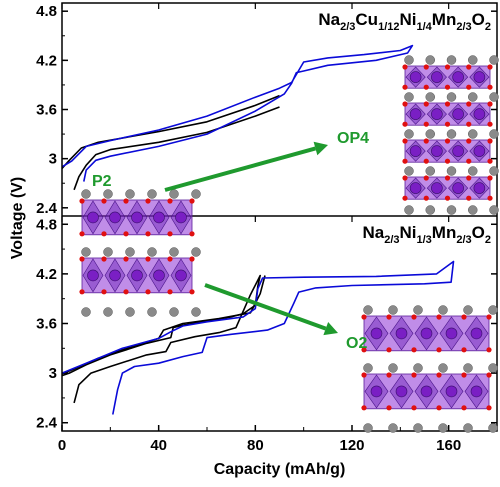  Describe the element at coordinates (271, 309) in the screenshot. I see `arrow-p2-to-o2` at that location.